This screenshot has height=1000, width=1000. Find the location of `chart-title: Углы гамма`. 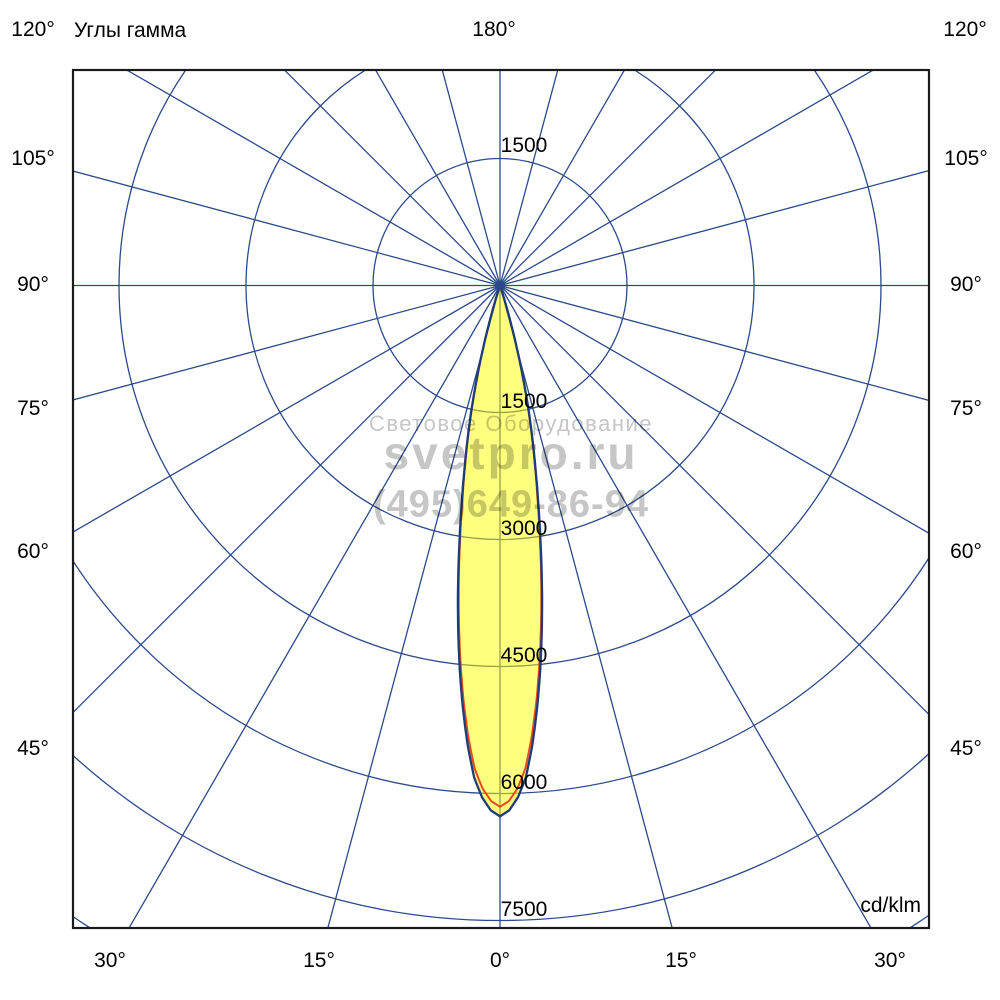

chart-title: Углы гамма is located at coordinates (130, 30).